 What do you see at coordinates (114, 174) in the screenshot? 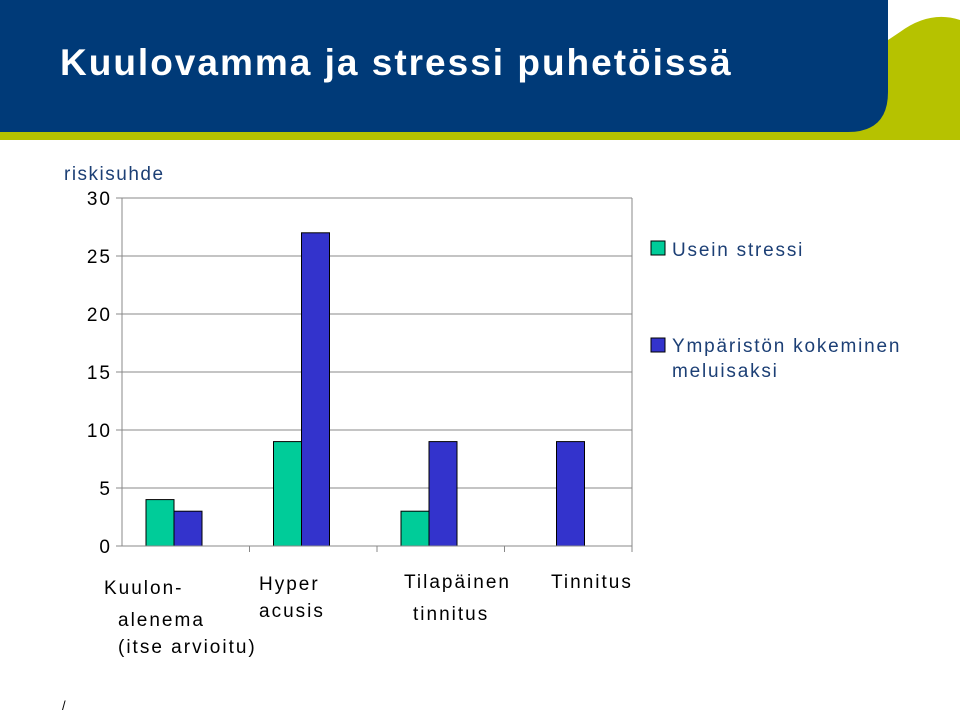
I see `y-axis-label: riskisuhde` at bounding box center [114, 174].